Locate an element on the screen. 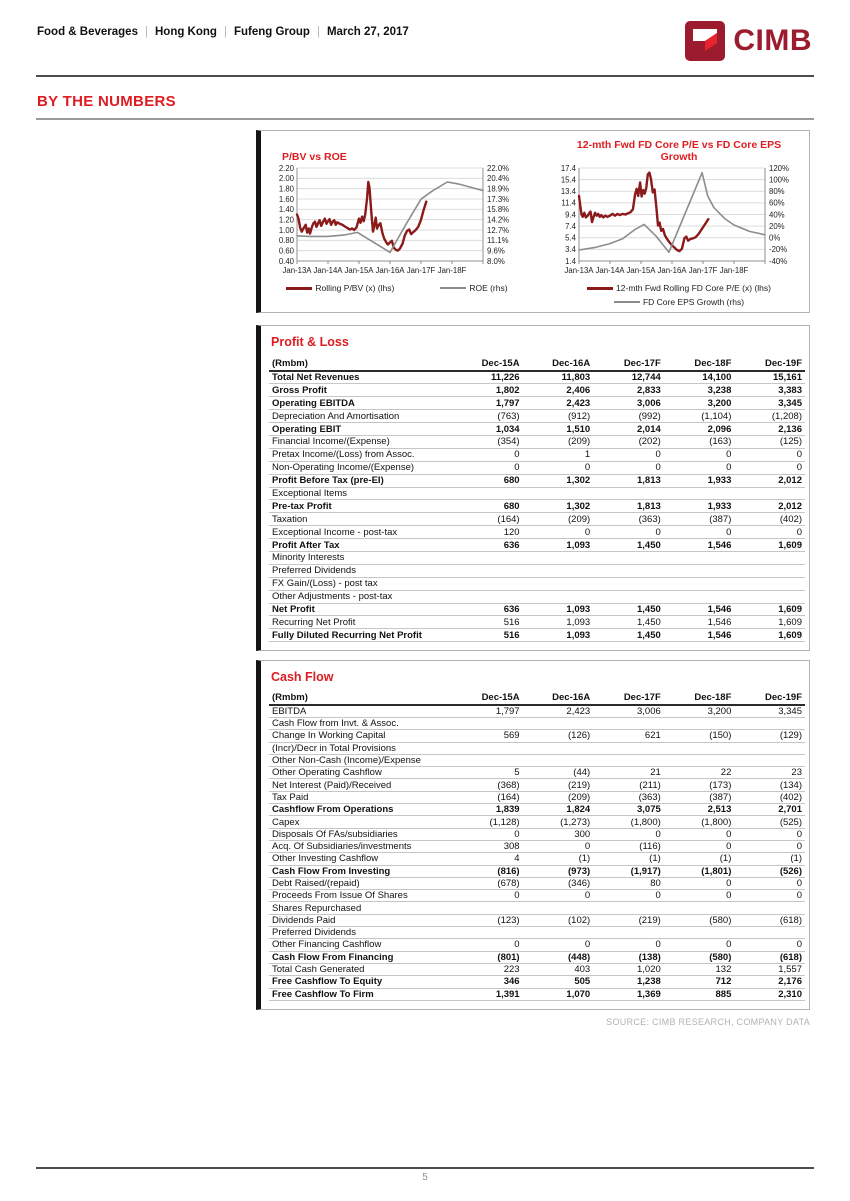 The width and height of the screenshot is (850, 1201). value-cell: (1) is located at coordinates (769, 859).